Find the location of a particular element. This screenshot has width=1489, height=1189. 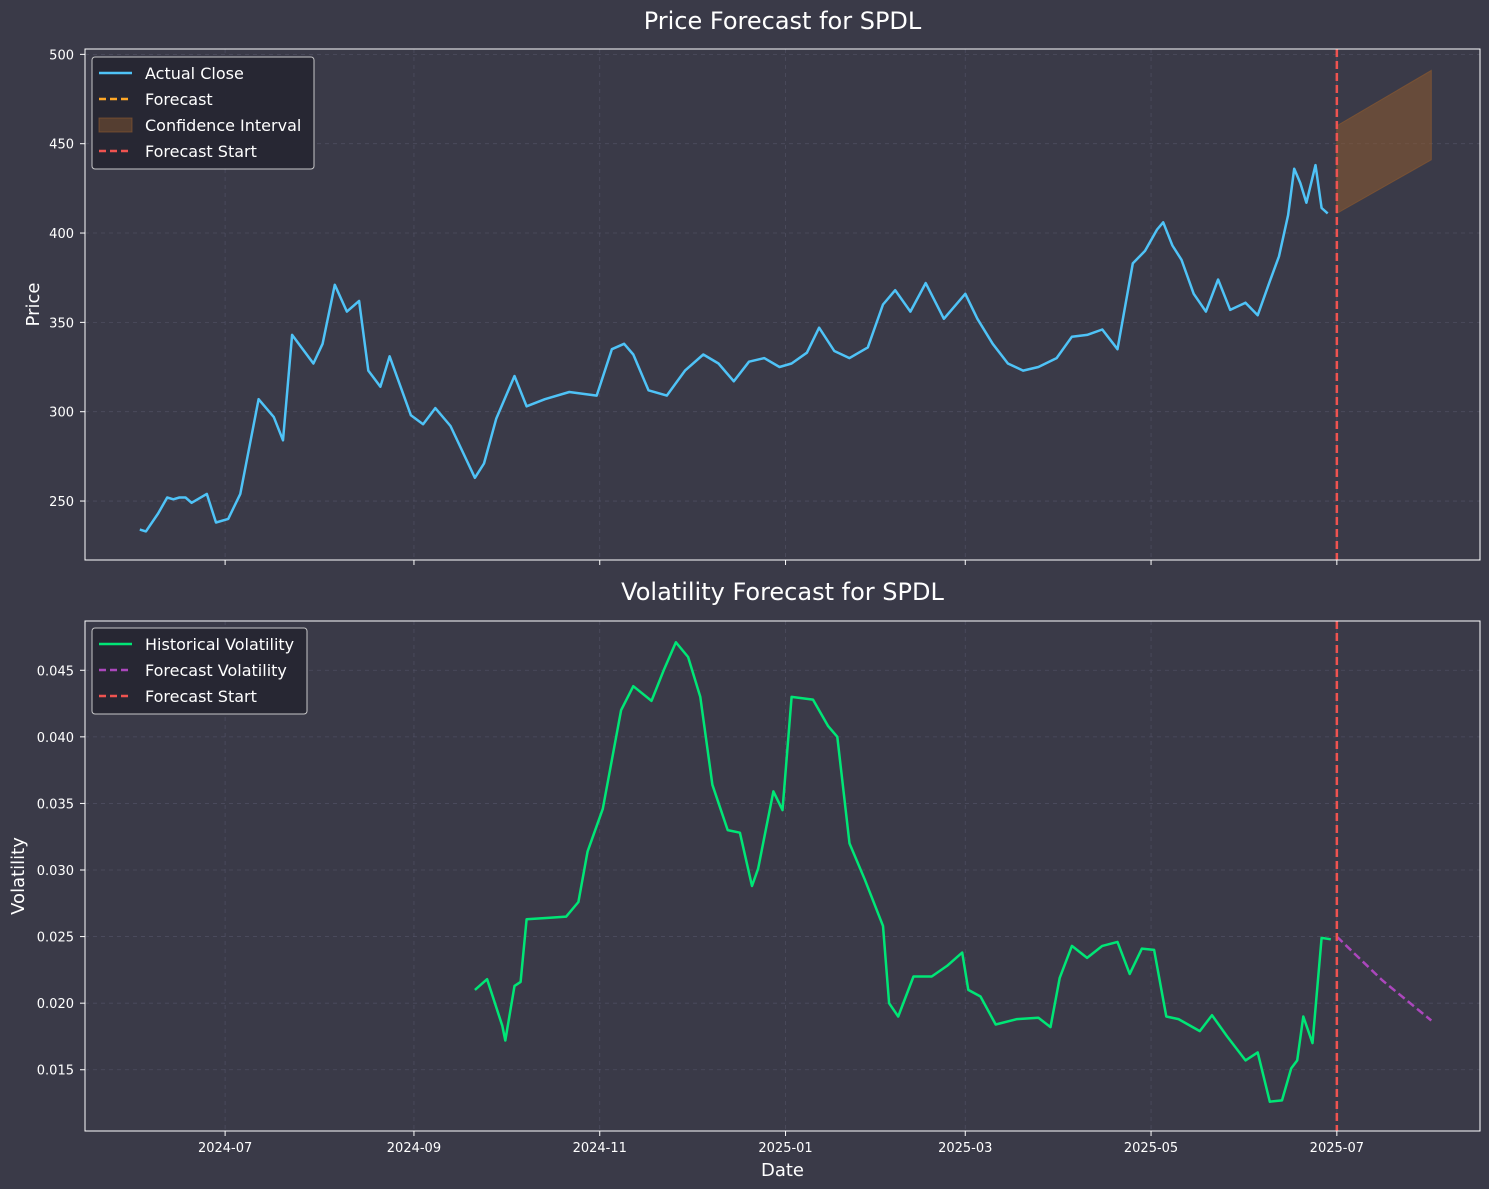

y-tick-label: 0.020 is located at coordinates (55, 1004).